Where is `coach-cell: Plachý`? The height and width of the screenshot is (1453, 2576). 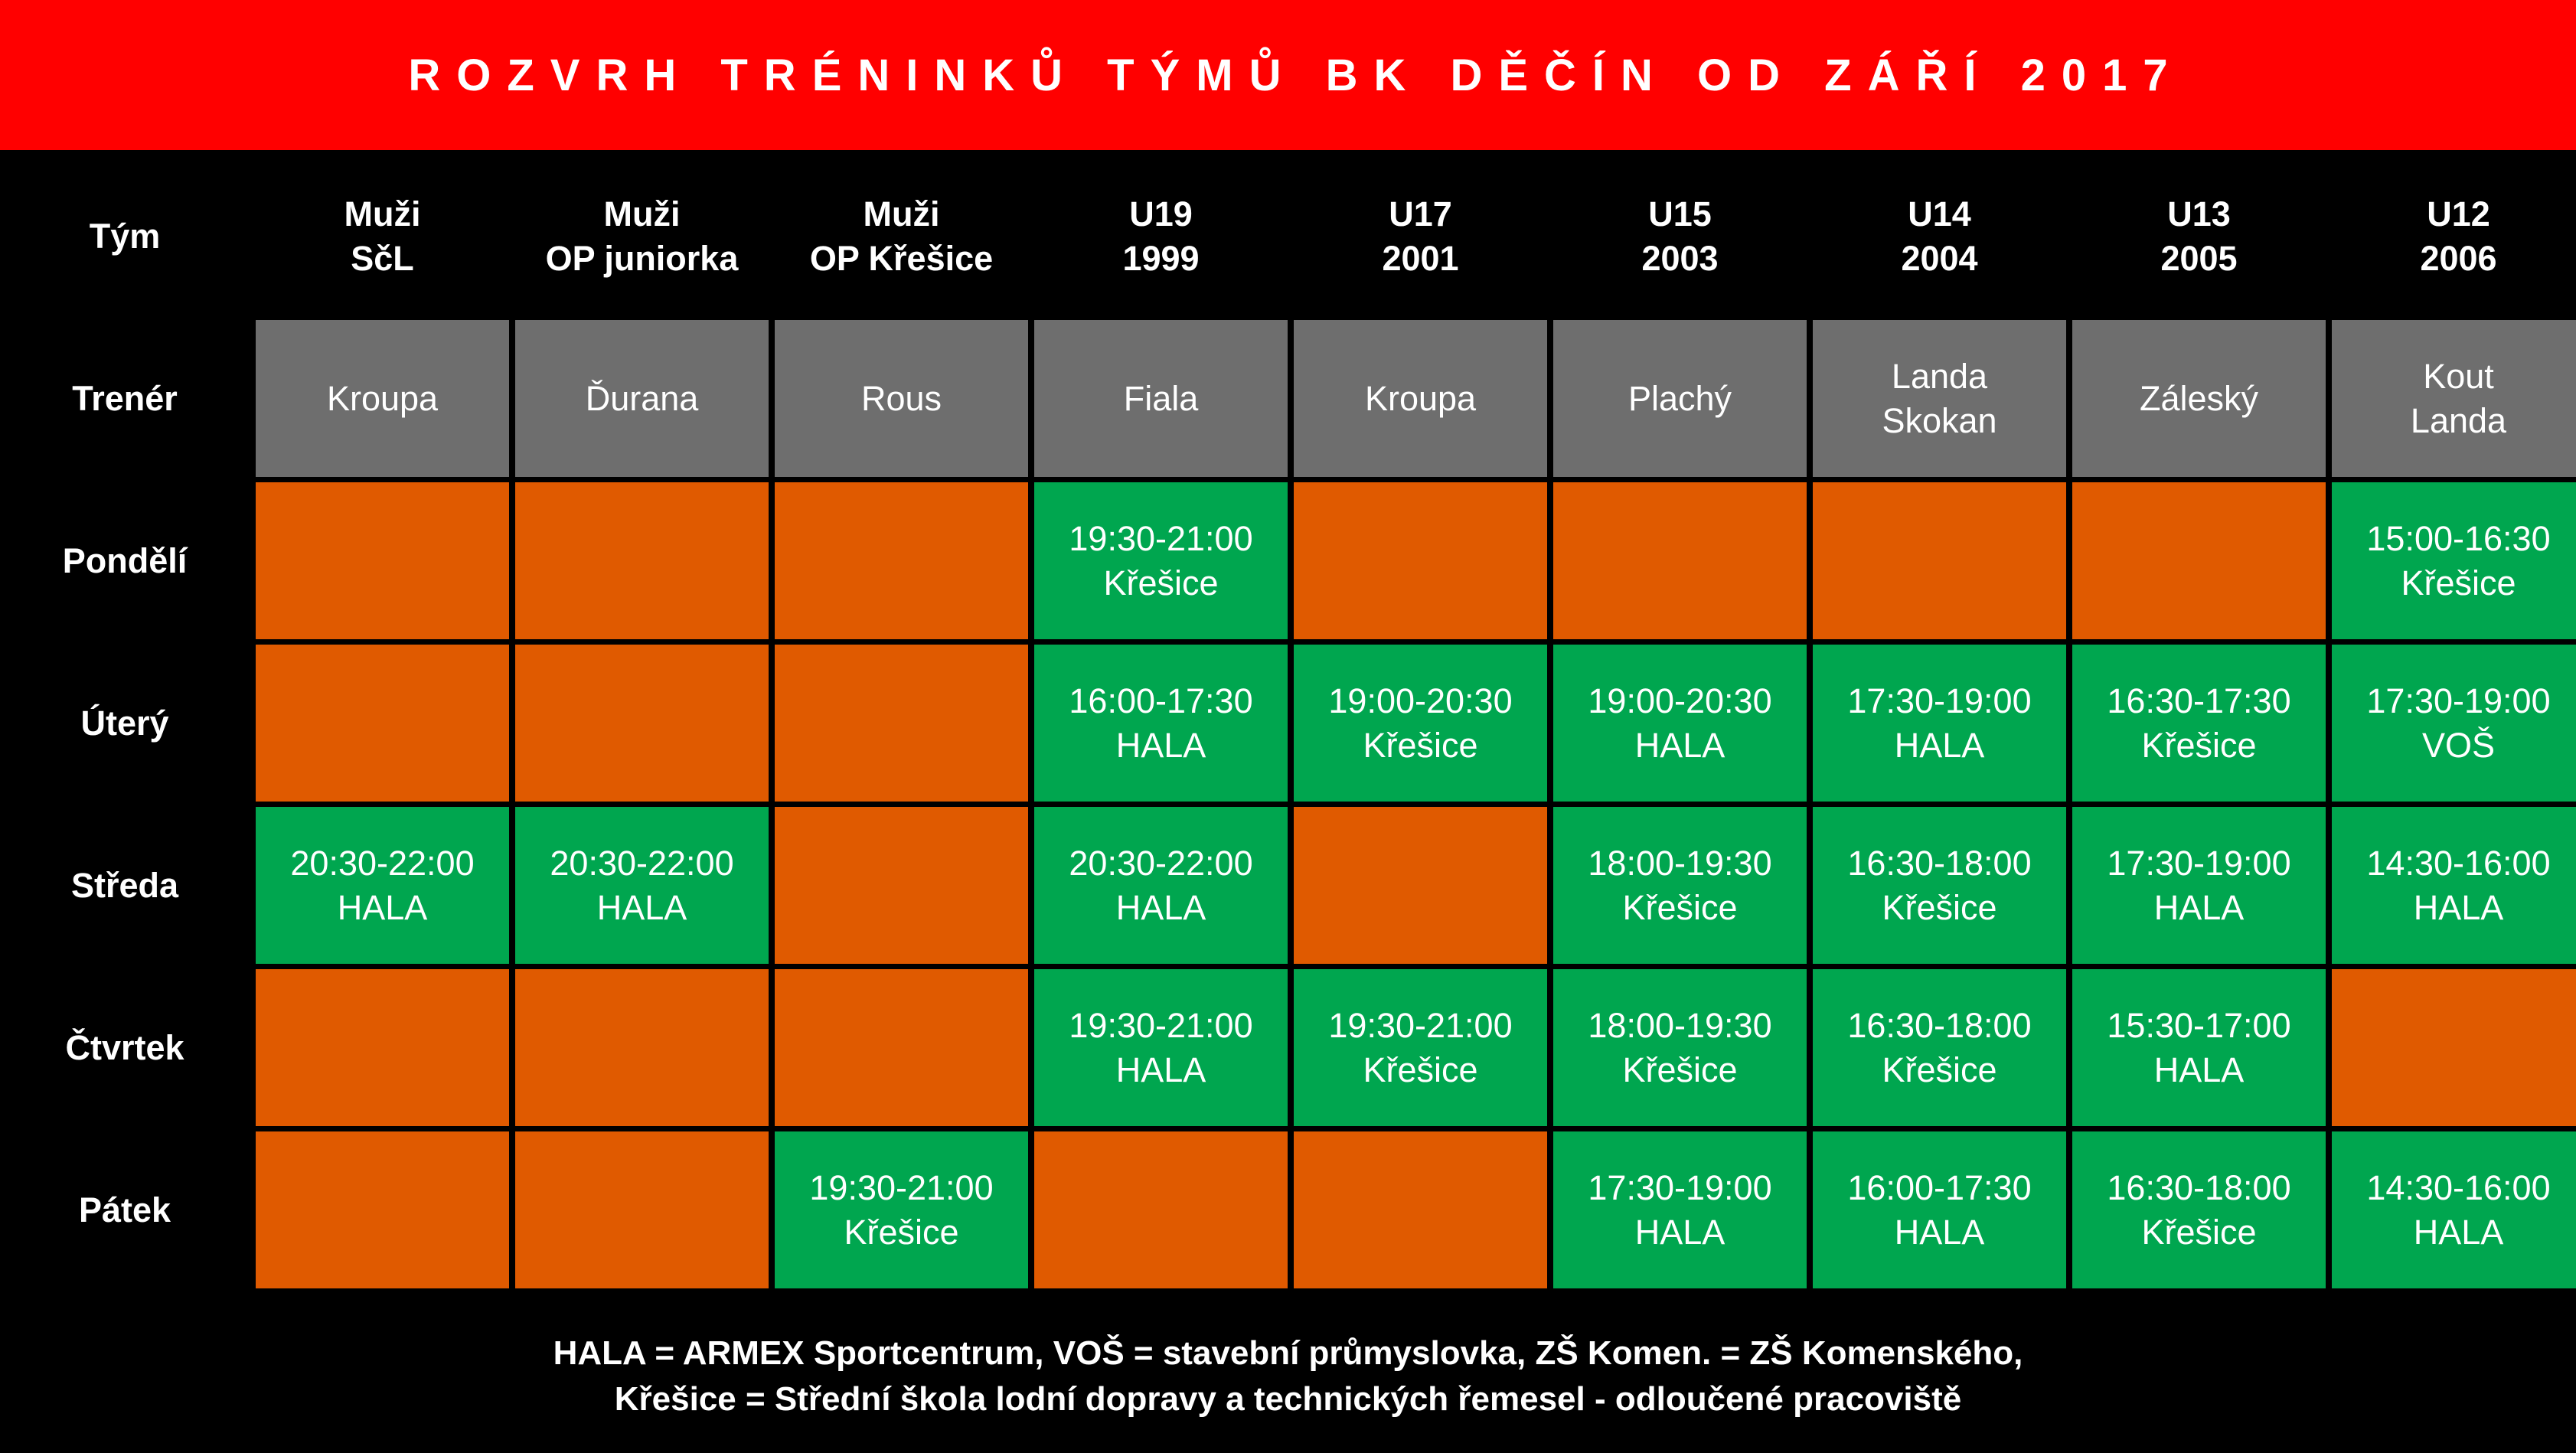 coach-cell: Plachý is located at coordinates (1680, 398).